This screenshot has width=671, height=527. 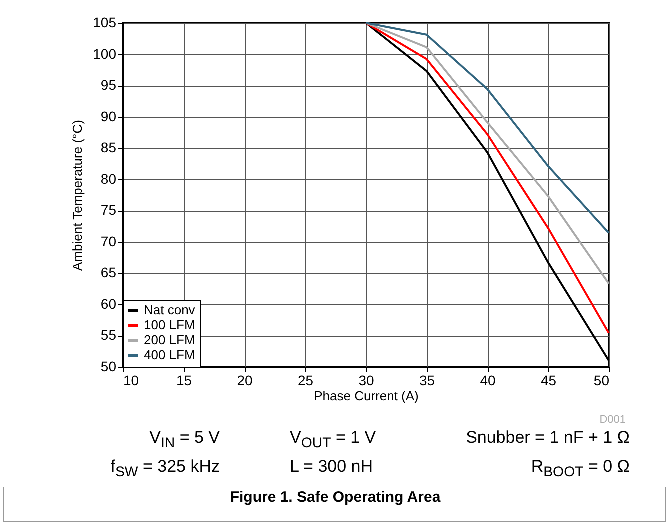 What do you see at coordinates (108, 116) in the screenshot?
I see `y-tick-label: 90` at bounding box center [108, 116].